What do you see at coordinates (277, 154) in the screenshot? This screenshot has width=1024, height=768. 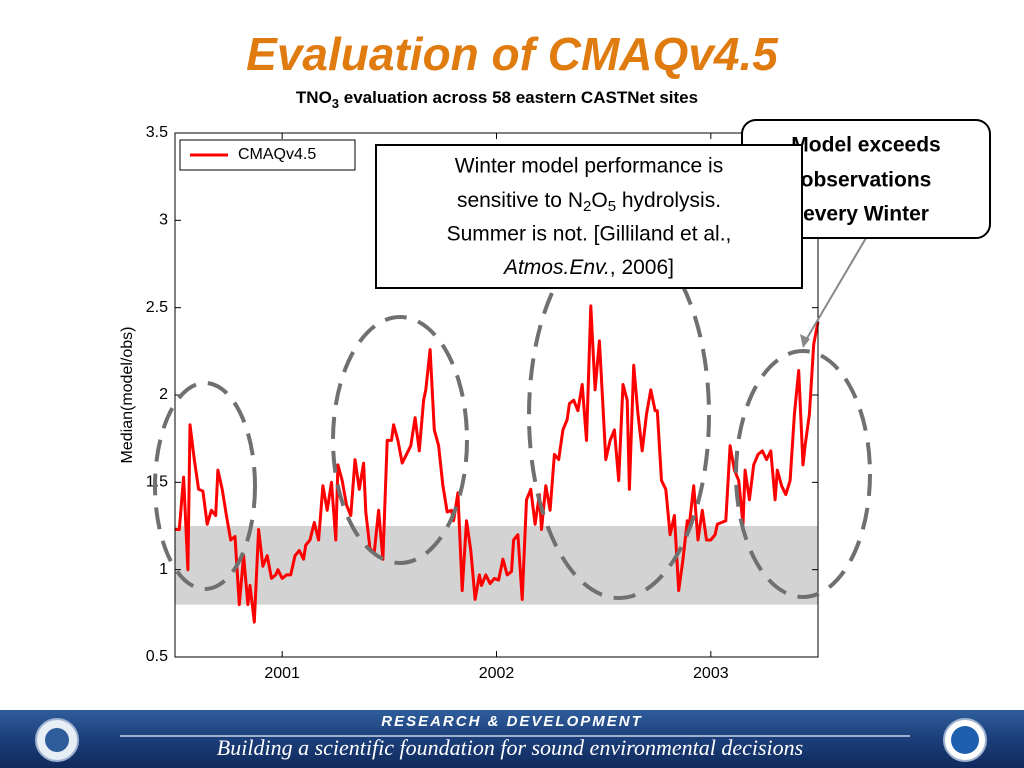 I see `legend-label: CMAQv4.5` at bounding box center [277, 154].